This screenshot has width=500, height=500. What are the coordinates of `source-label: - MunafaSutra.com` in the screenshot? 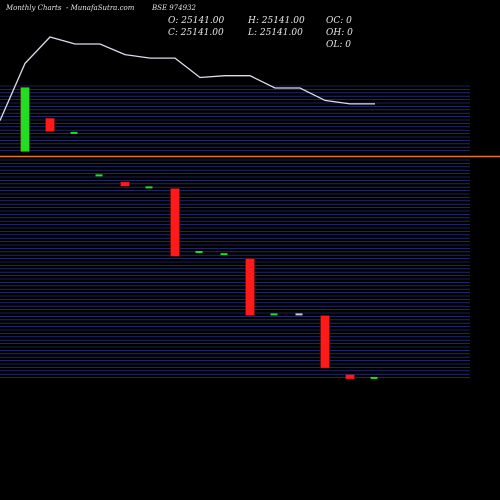 It's located at (100, 8).